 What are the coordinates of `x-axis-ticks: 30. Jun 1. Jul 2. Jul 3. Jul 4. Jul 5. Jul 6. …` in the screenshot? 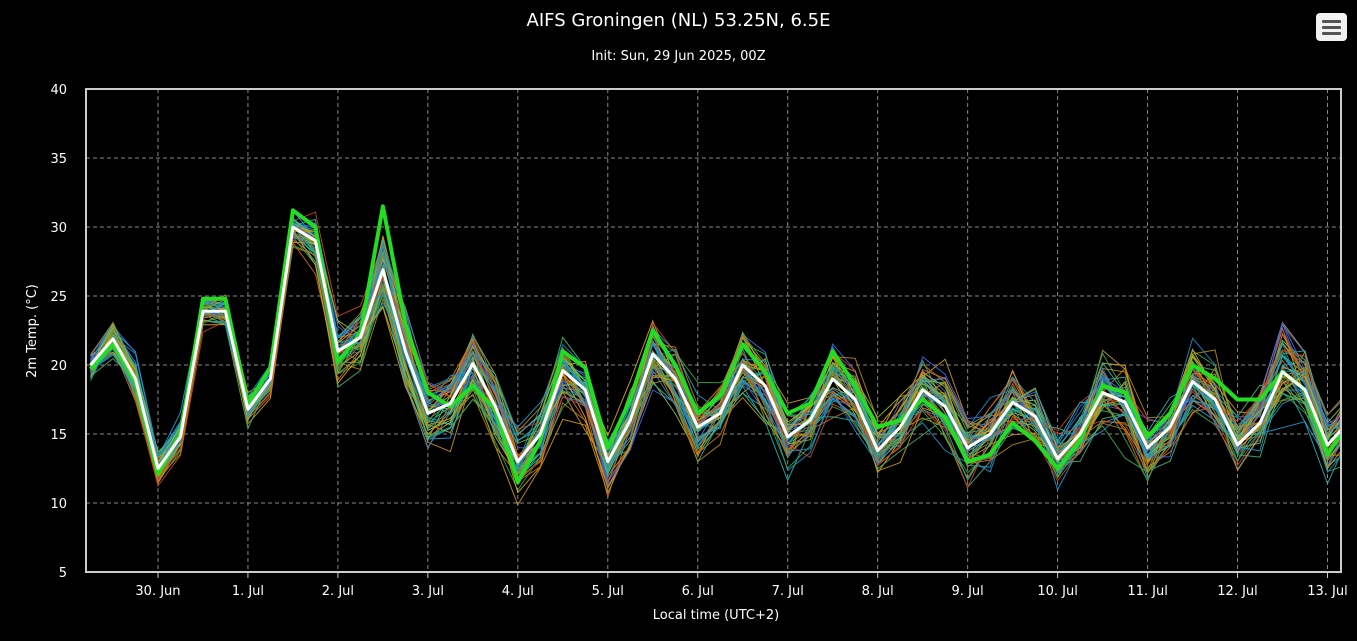 It's located at (741, 585).